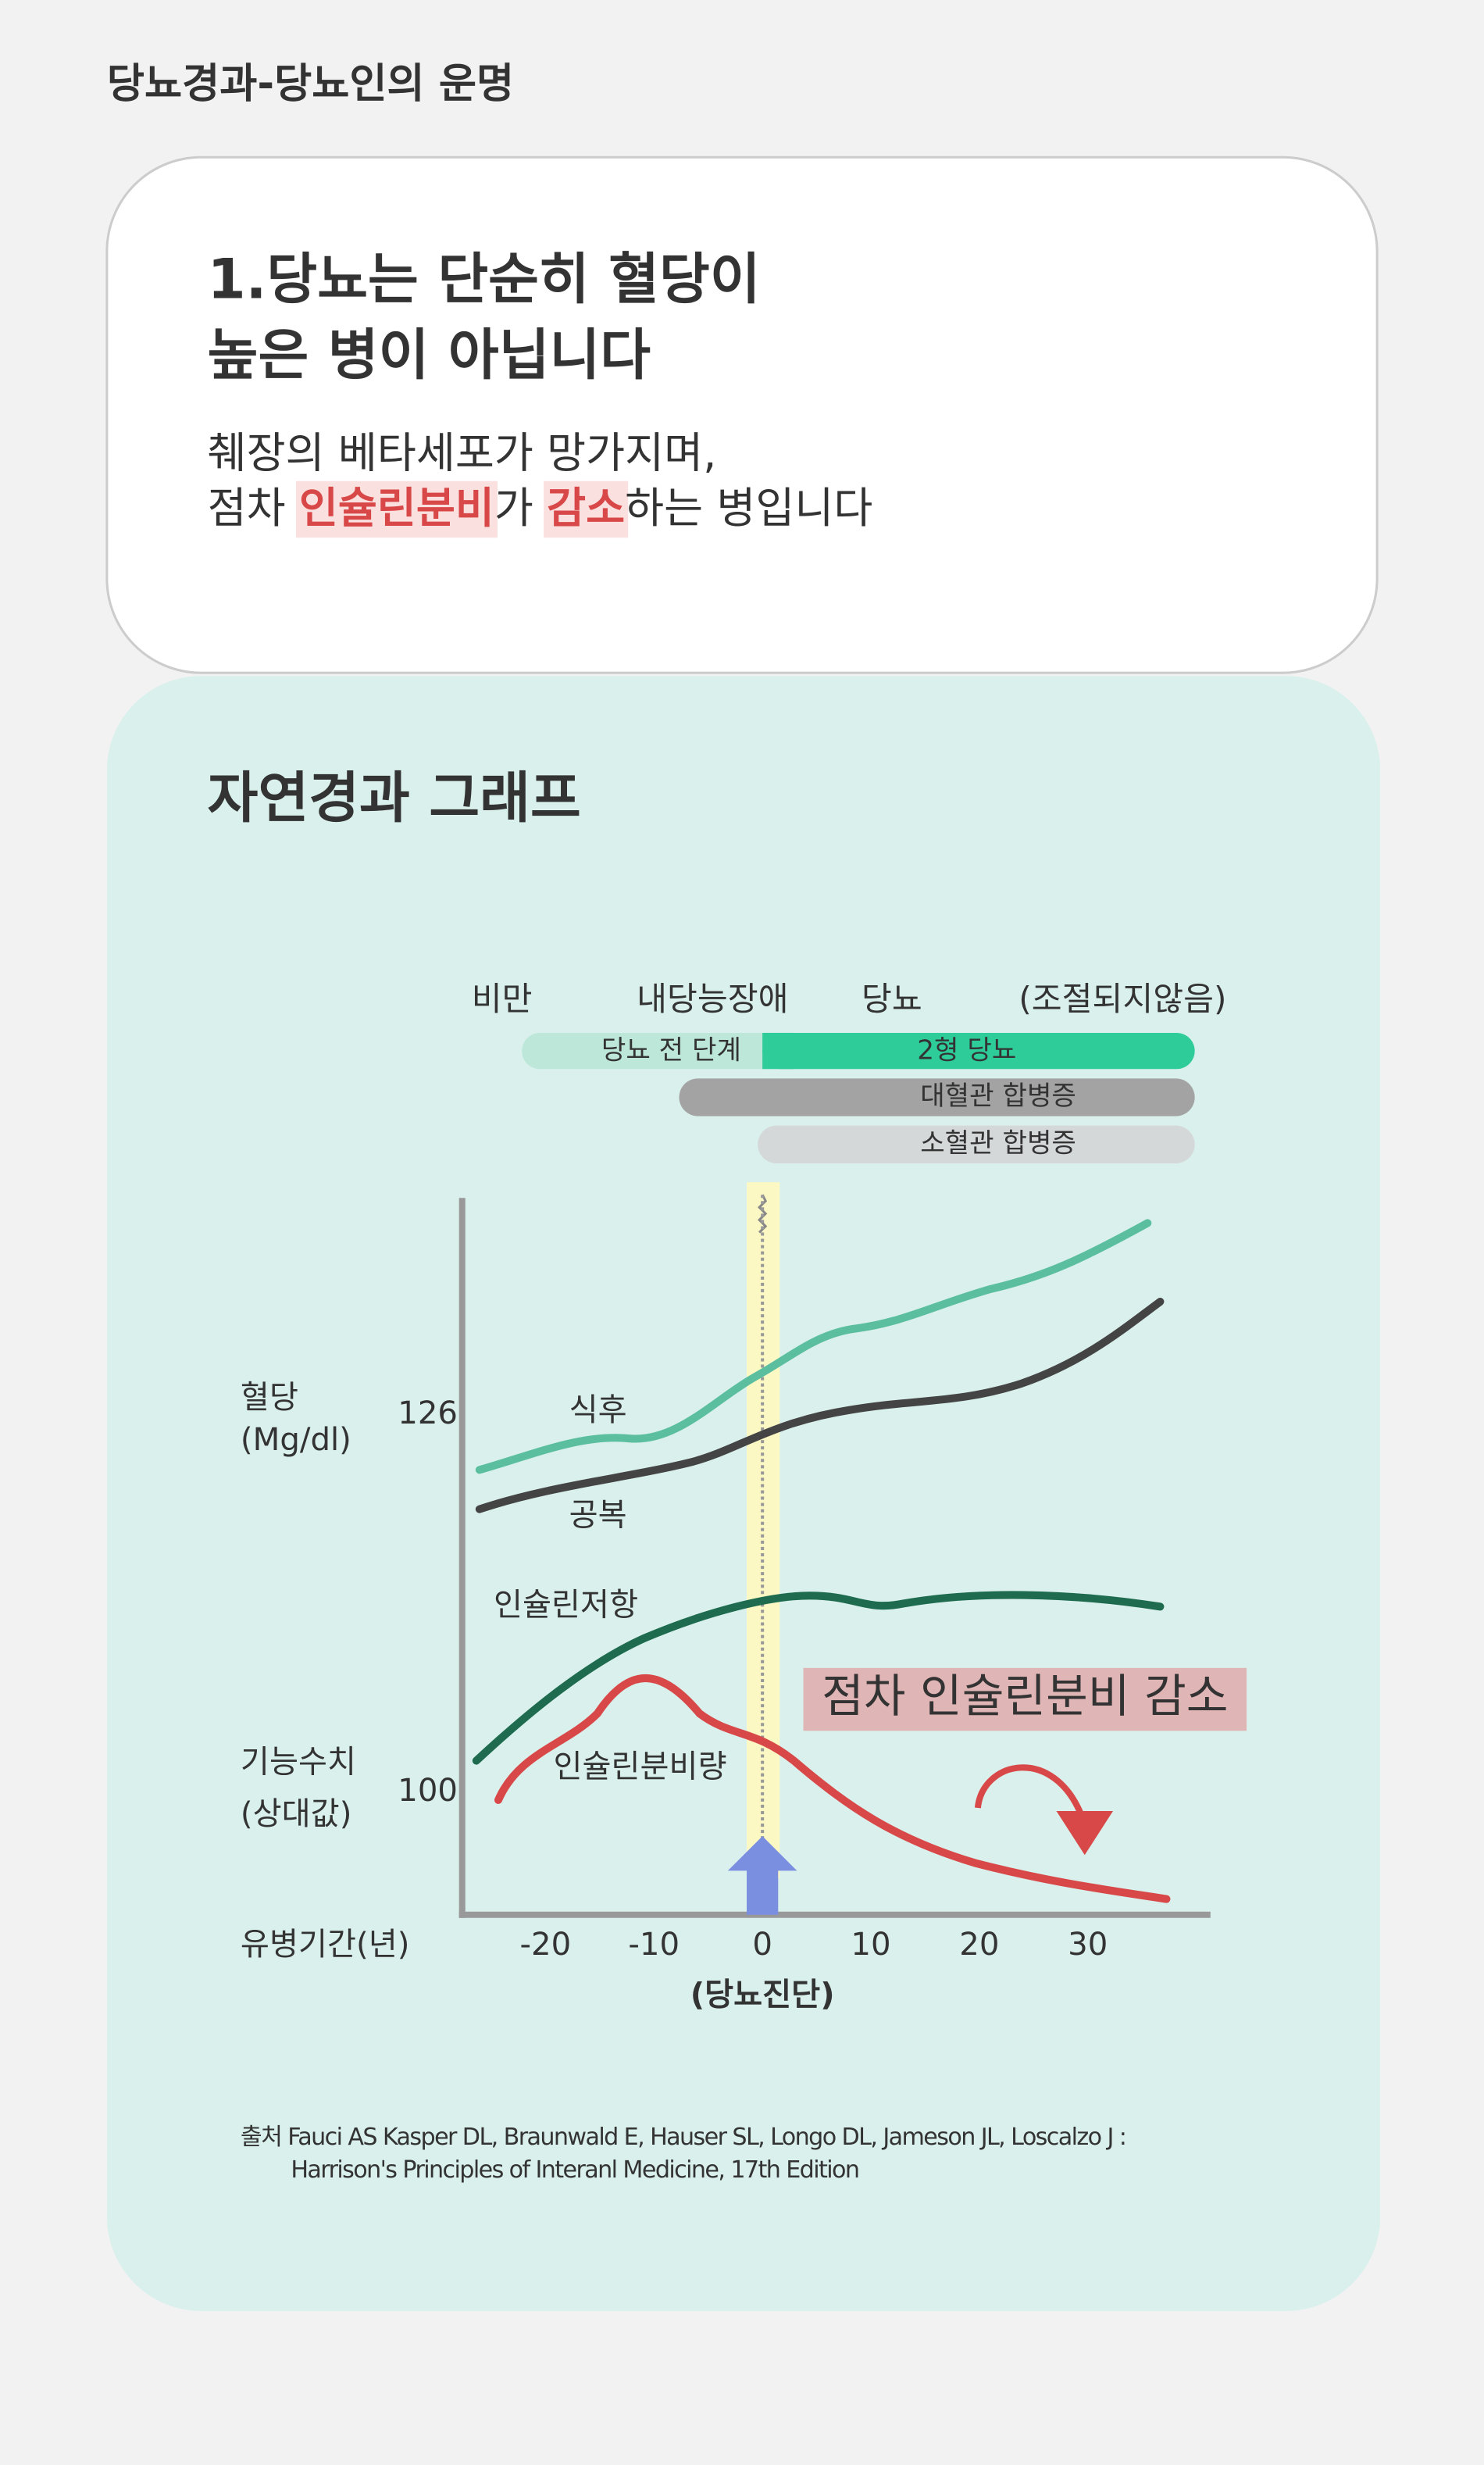  I want to click on stage-label: 비만, so click(502, 999).